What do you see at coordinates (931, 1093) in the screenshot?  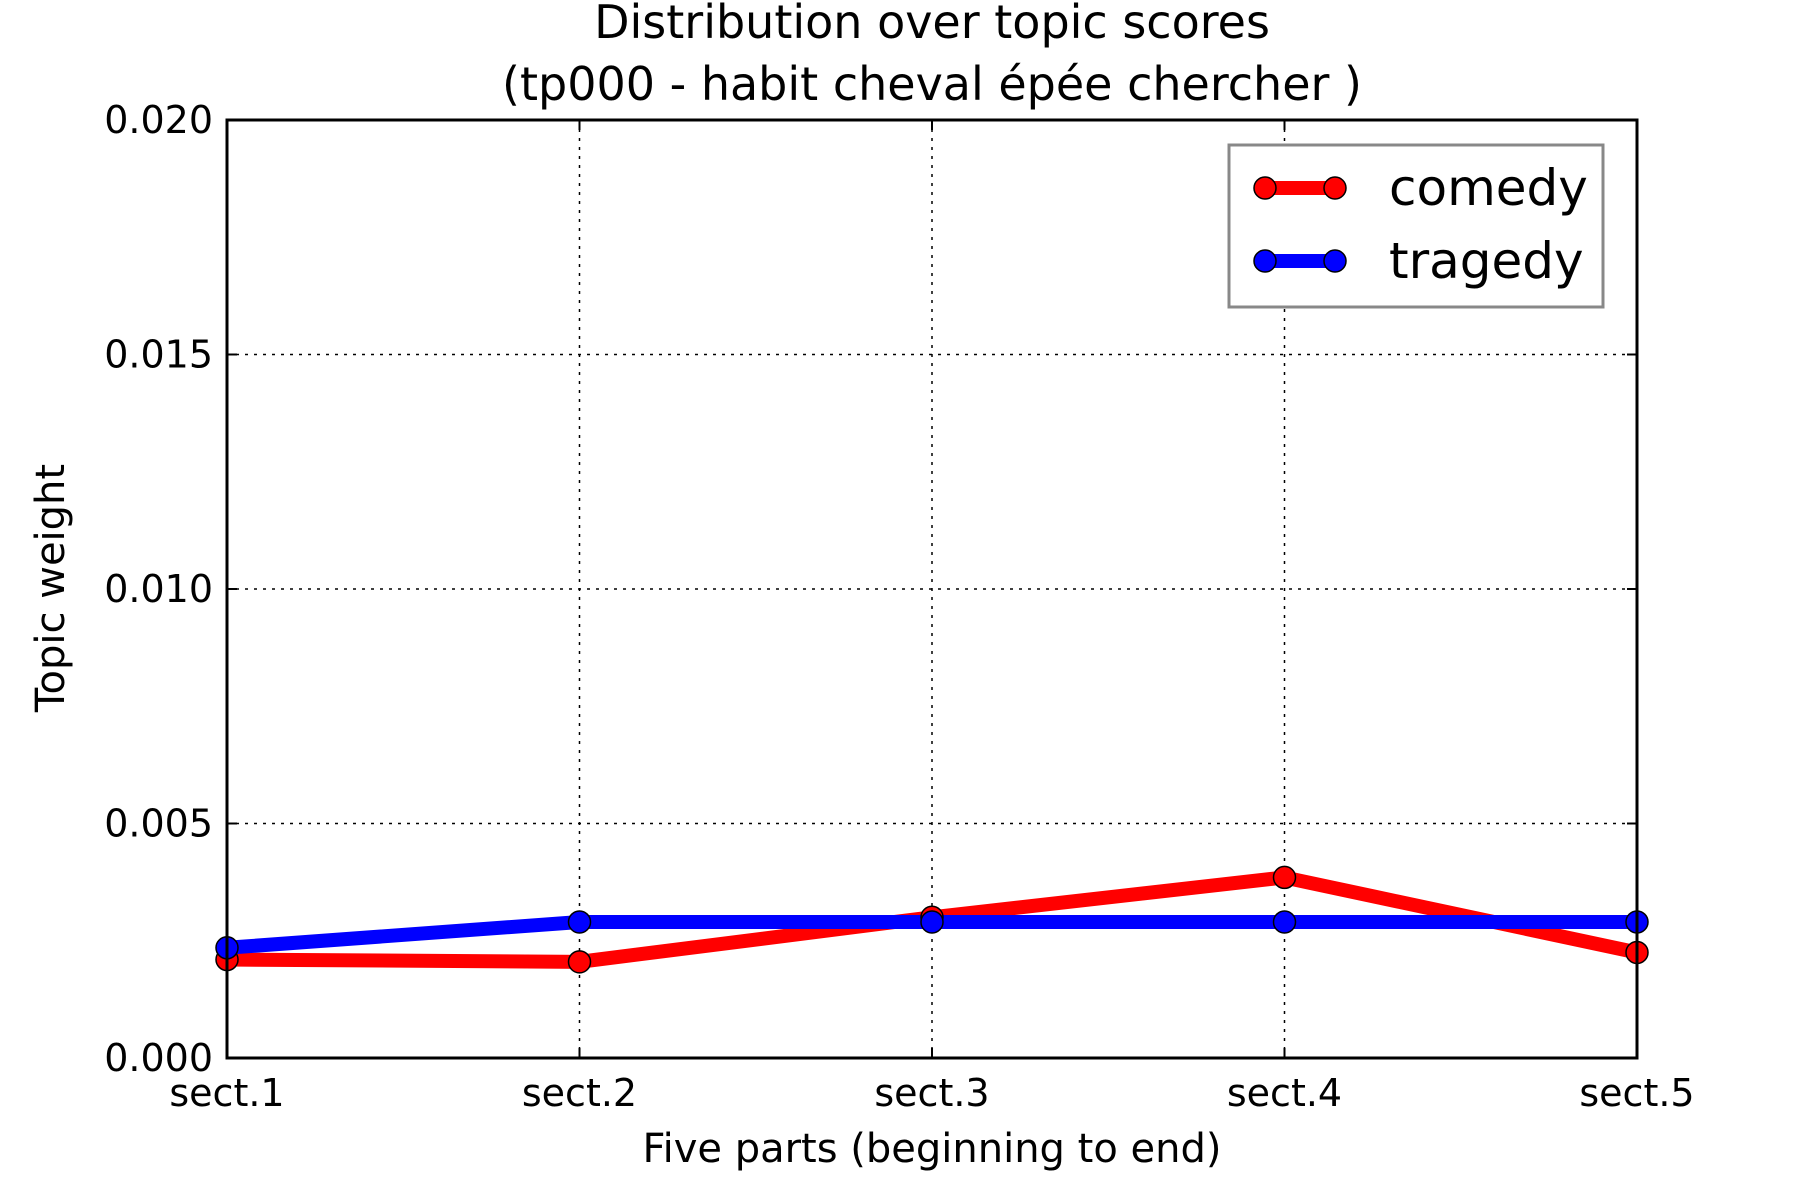 I see `x-tick-label: sect.3` at bounding box center [931, 1093].